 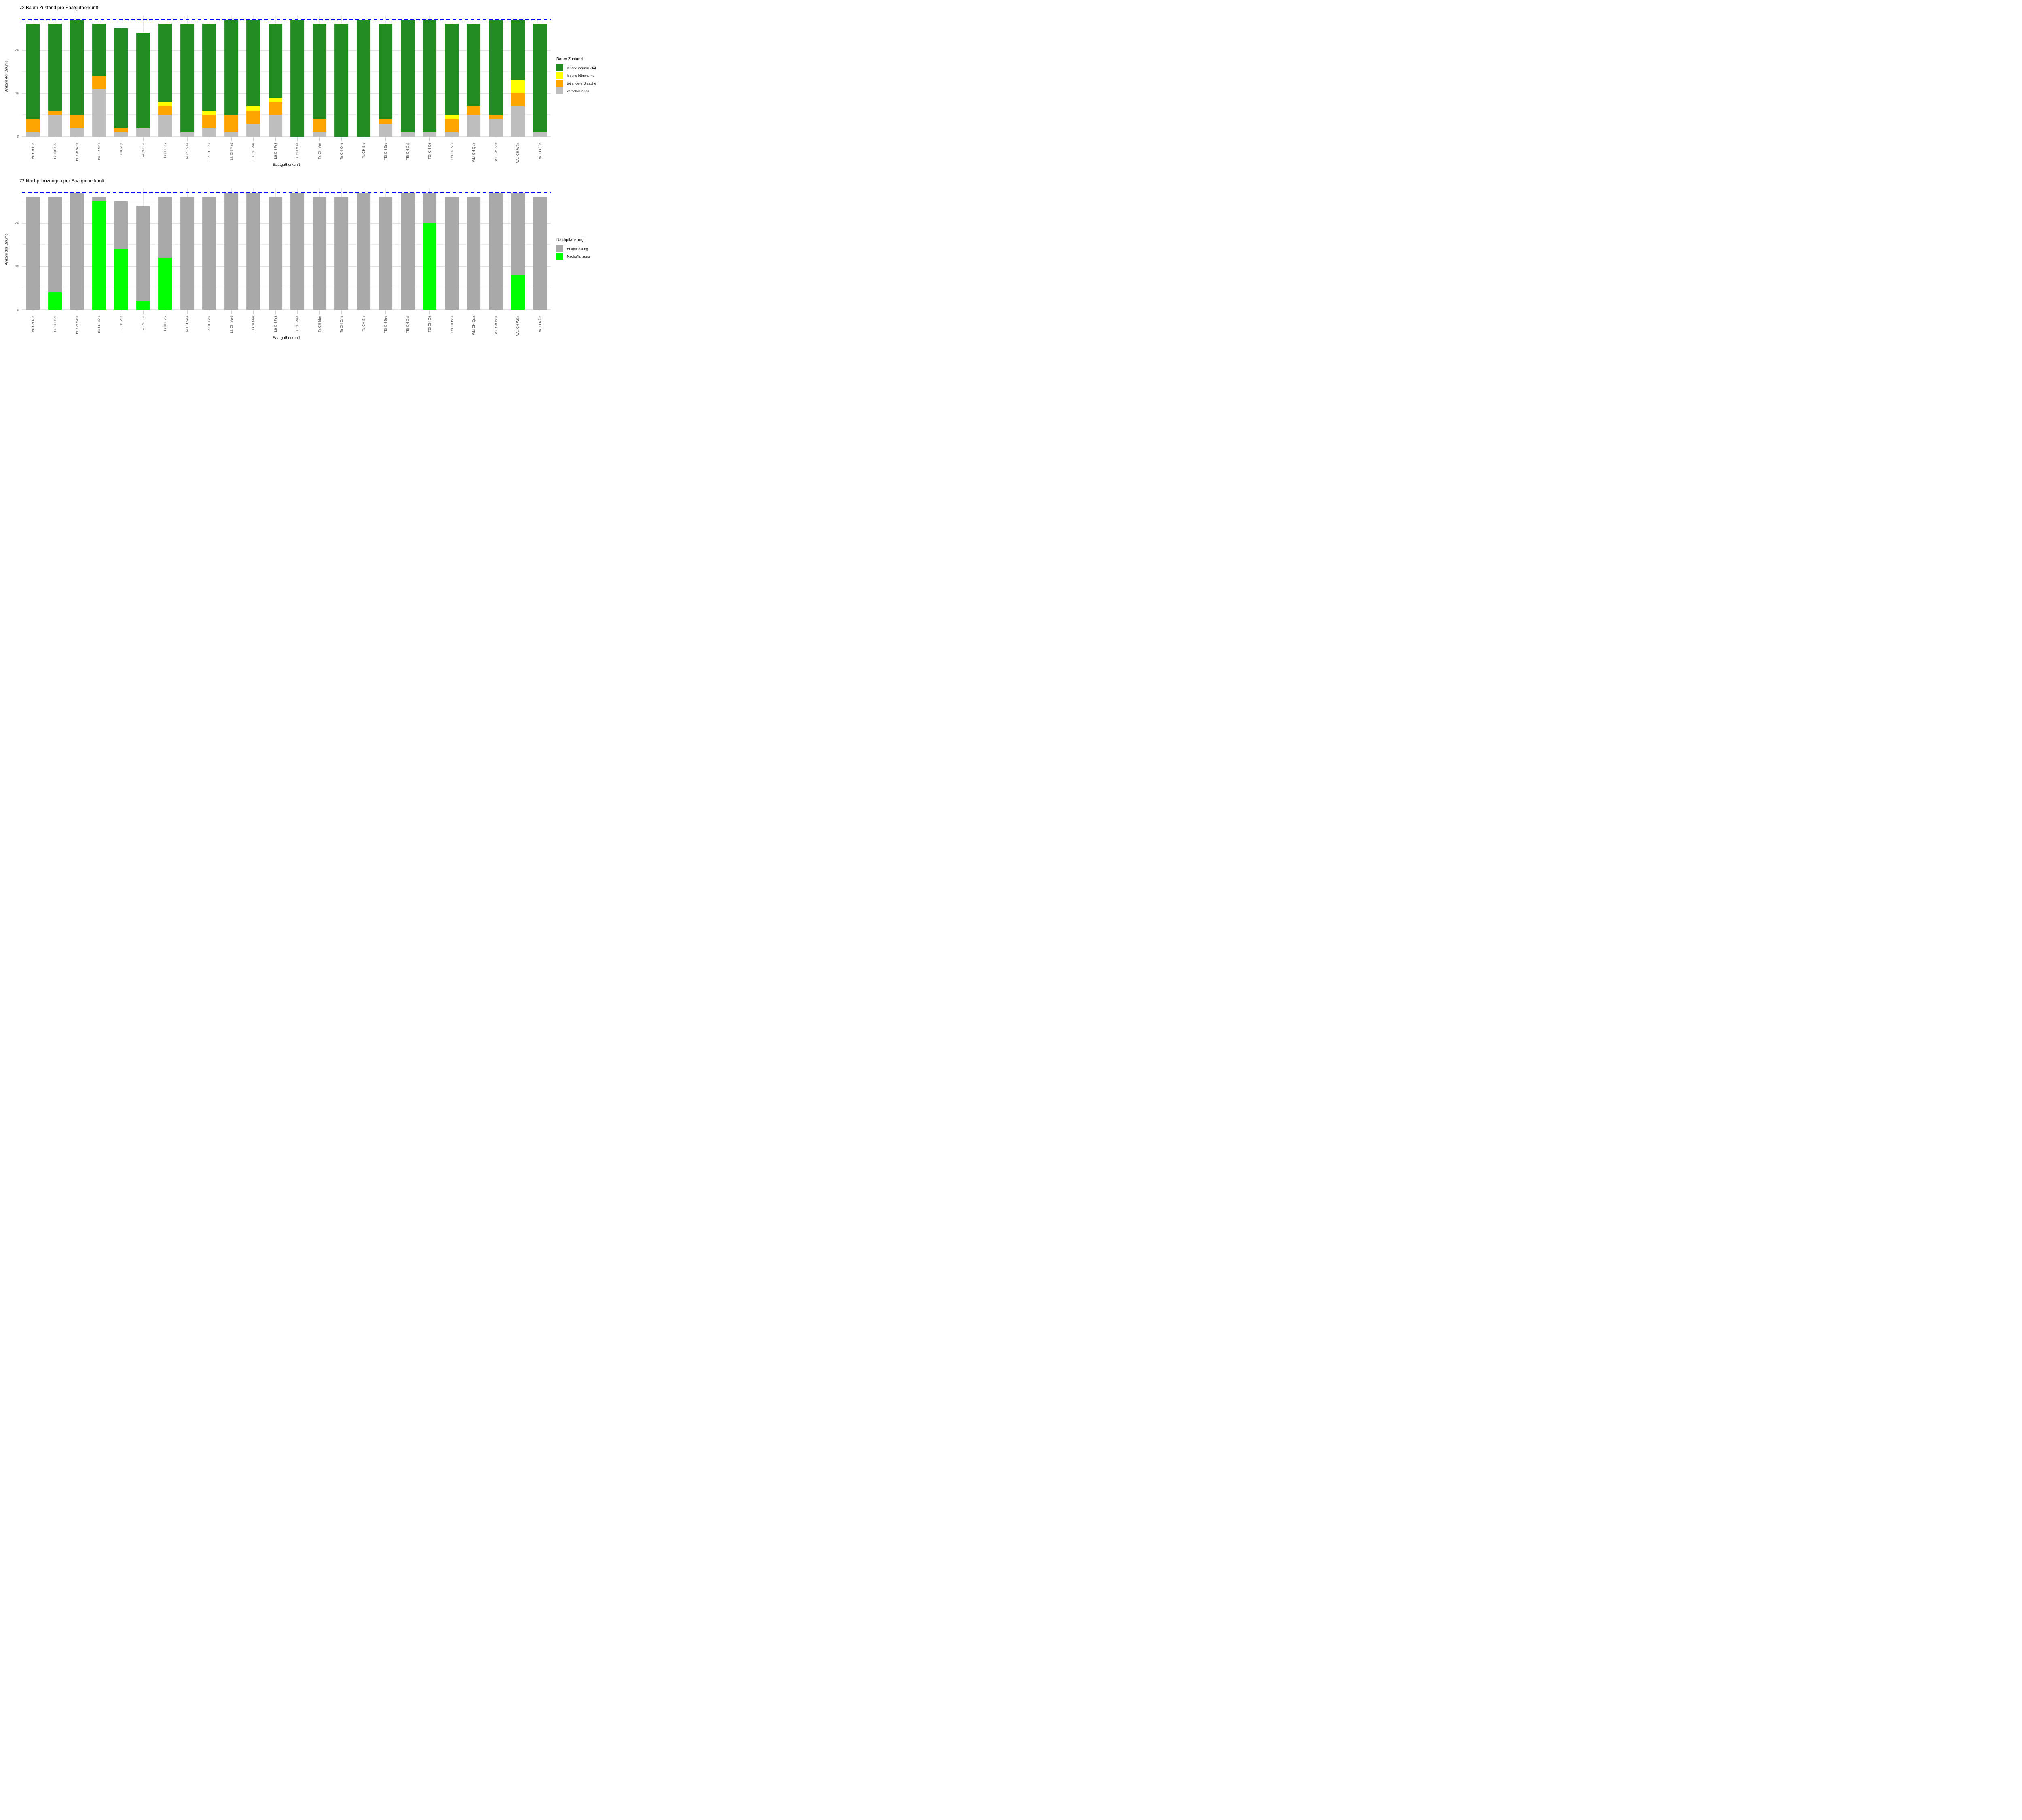 What do you see at coordinates (451, 152) in the screenshot?
I see `x-tick-label: TEi FR Bas` at bounding box center [451, 152].